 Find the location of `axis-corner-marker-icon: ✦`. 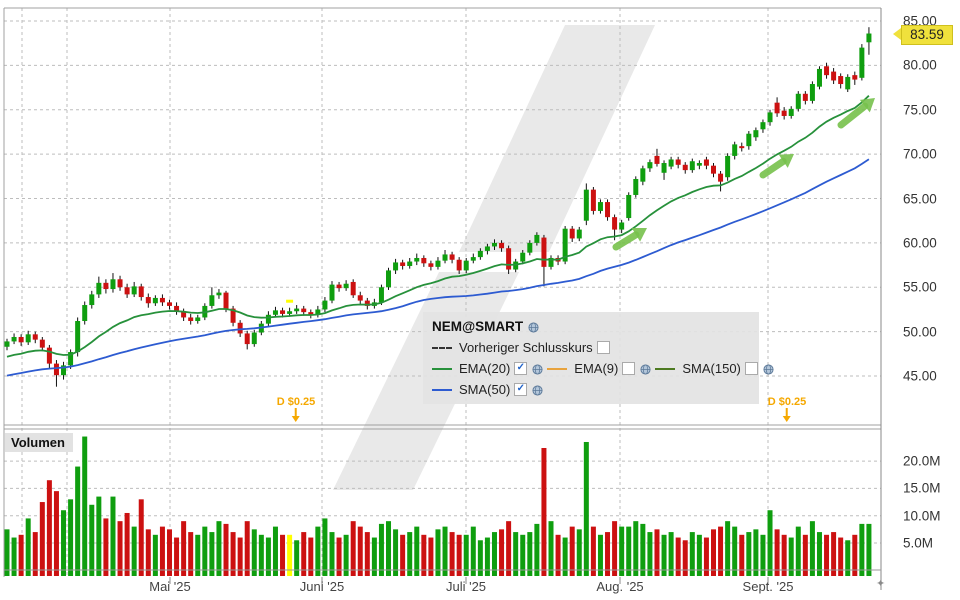

axis-corner-marker-icon: ✦ is located at coordinates (881, 584).